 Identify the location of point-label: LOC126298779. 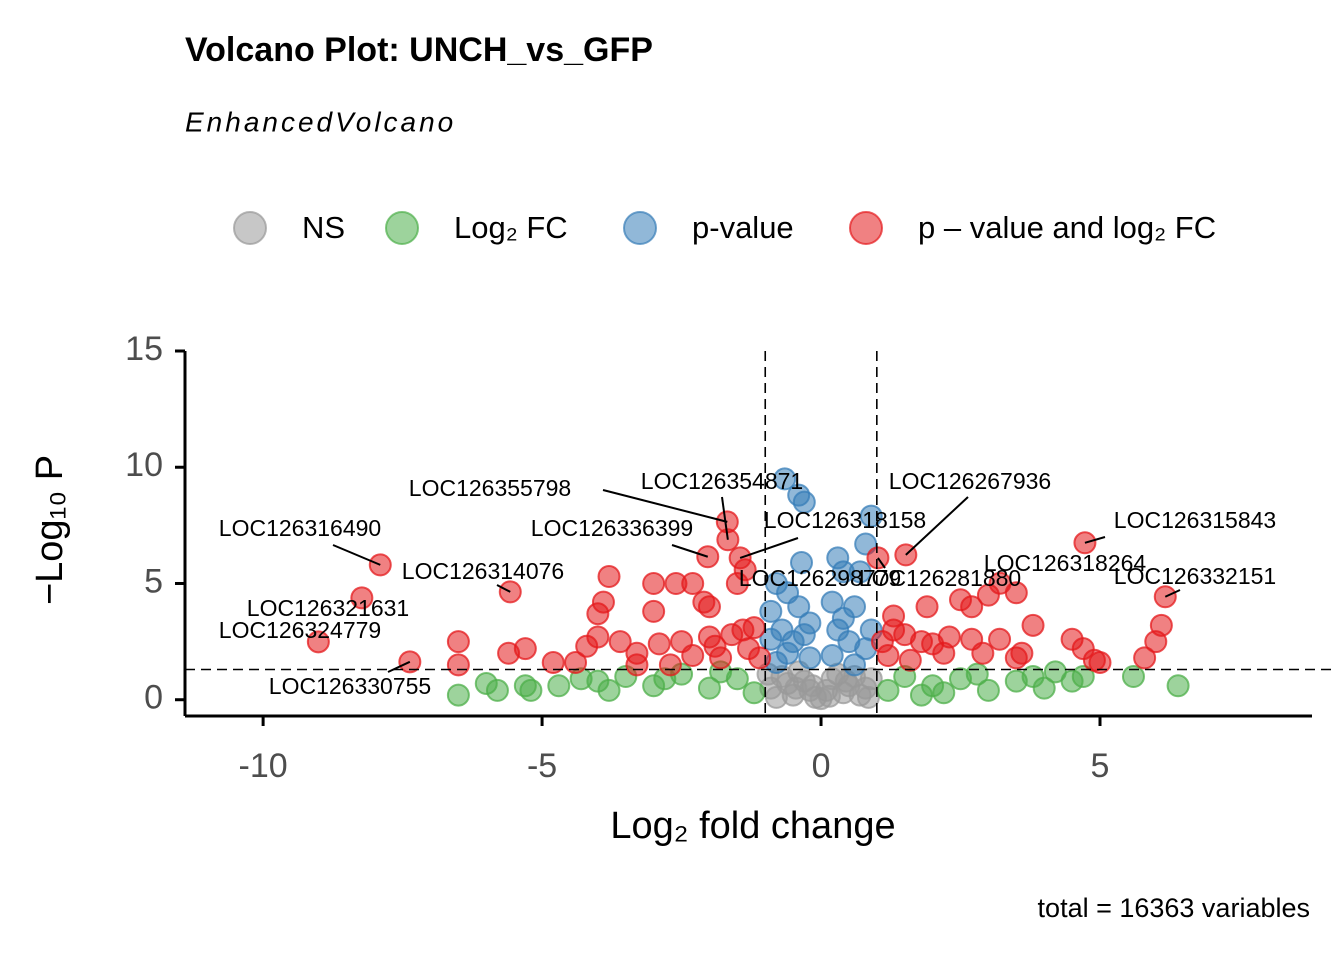
(820, 578).